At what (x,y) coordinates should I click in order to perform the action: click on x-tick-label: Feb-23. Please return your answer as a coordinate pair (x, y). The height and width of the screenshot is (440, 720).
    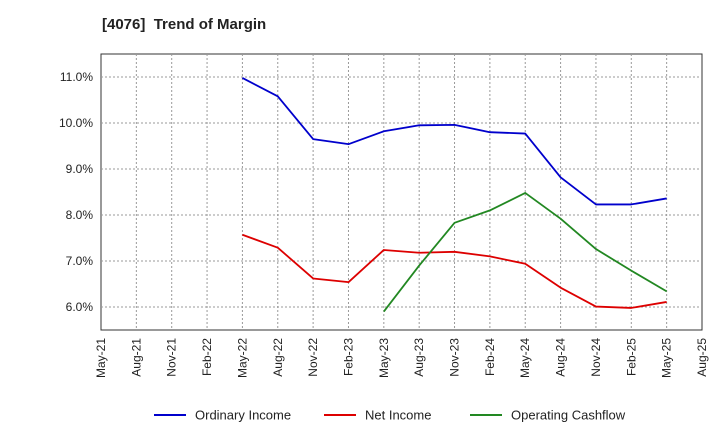
    Looking at the image, I should click on (348, 357).